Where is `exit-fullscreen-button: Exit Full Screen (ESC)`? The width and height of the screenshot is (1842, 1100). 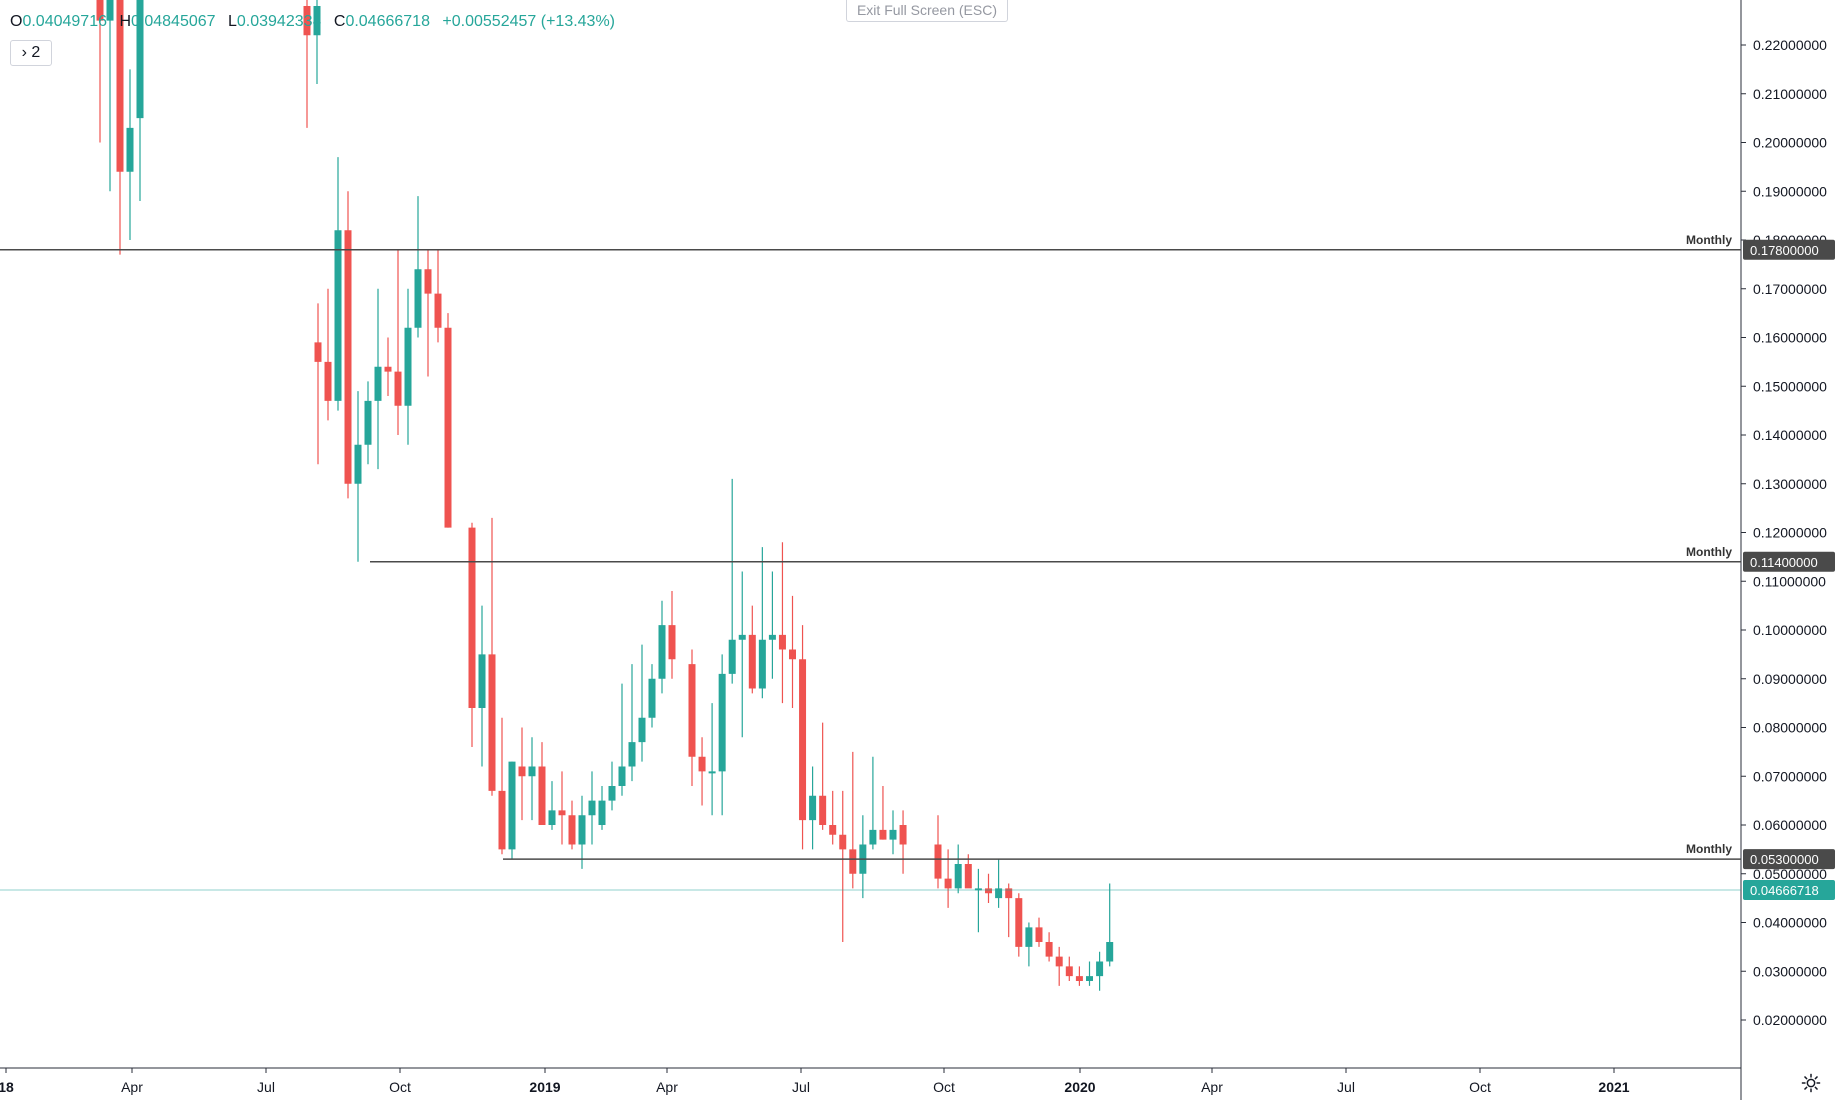
exit-fullscreen-button: Exit Full Screen (ESC) is located at coordinates (927, 11).